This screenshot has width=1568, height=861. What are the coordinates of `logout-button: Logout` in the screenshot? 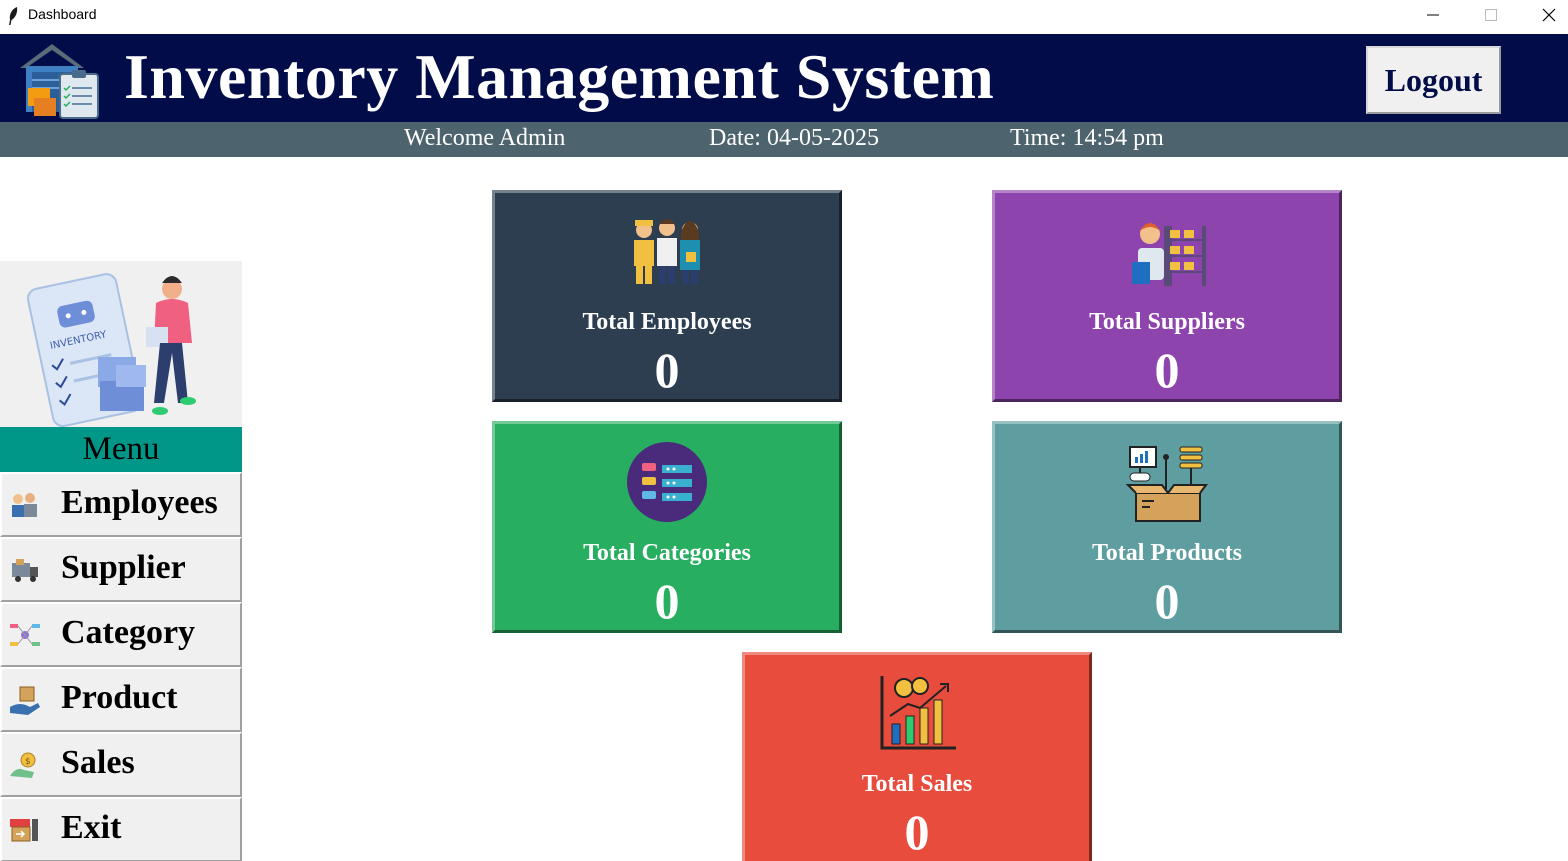 It's located at (1433, 80).